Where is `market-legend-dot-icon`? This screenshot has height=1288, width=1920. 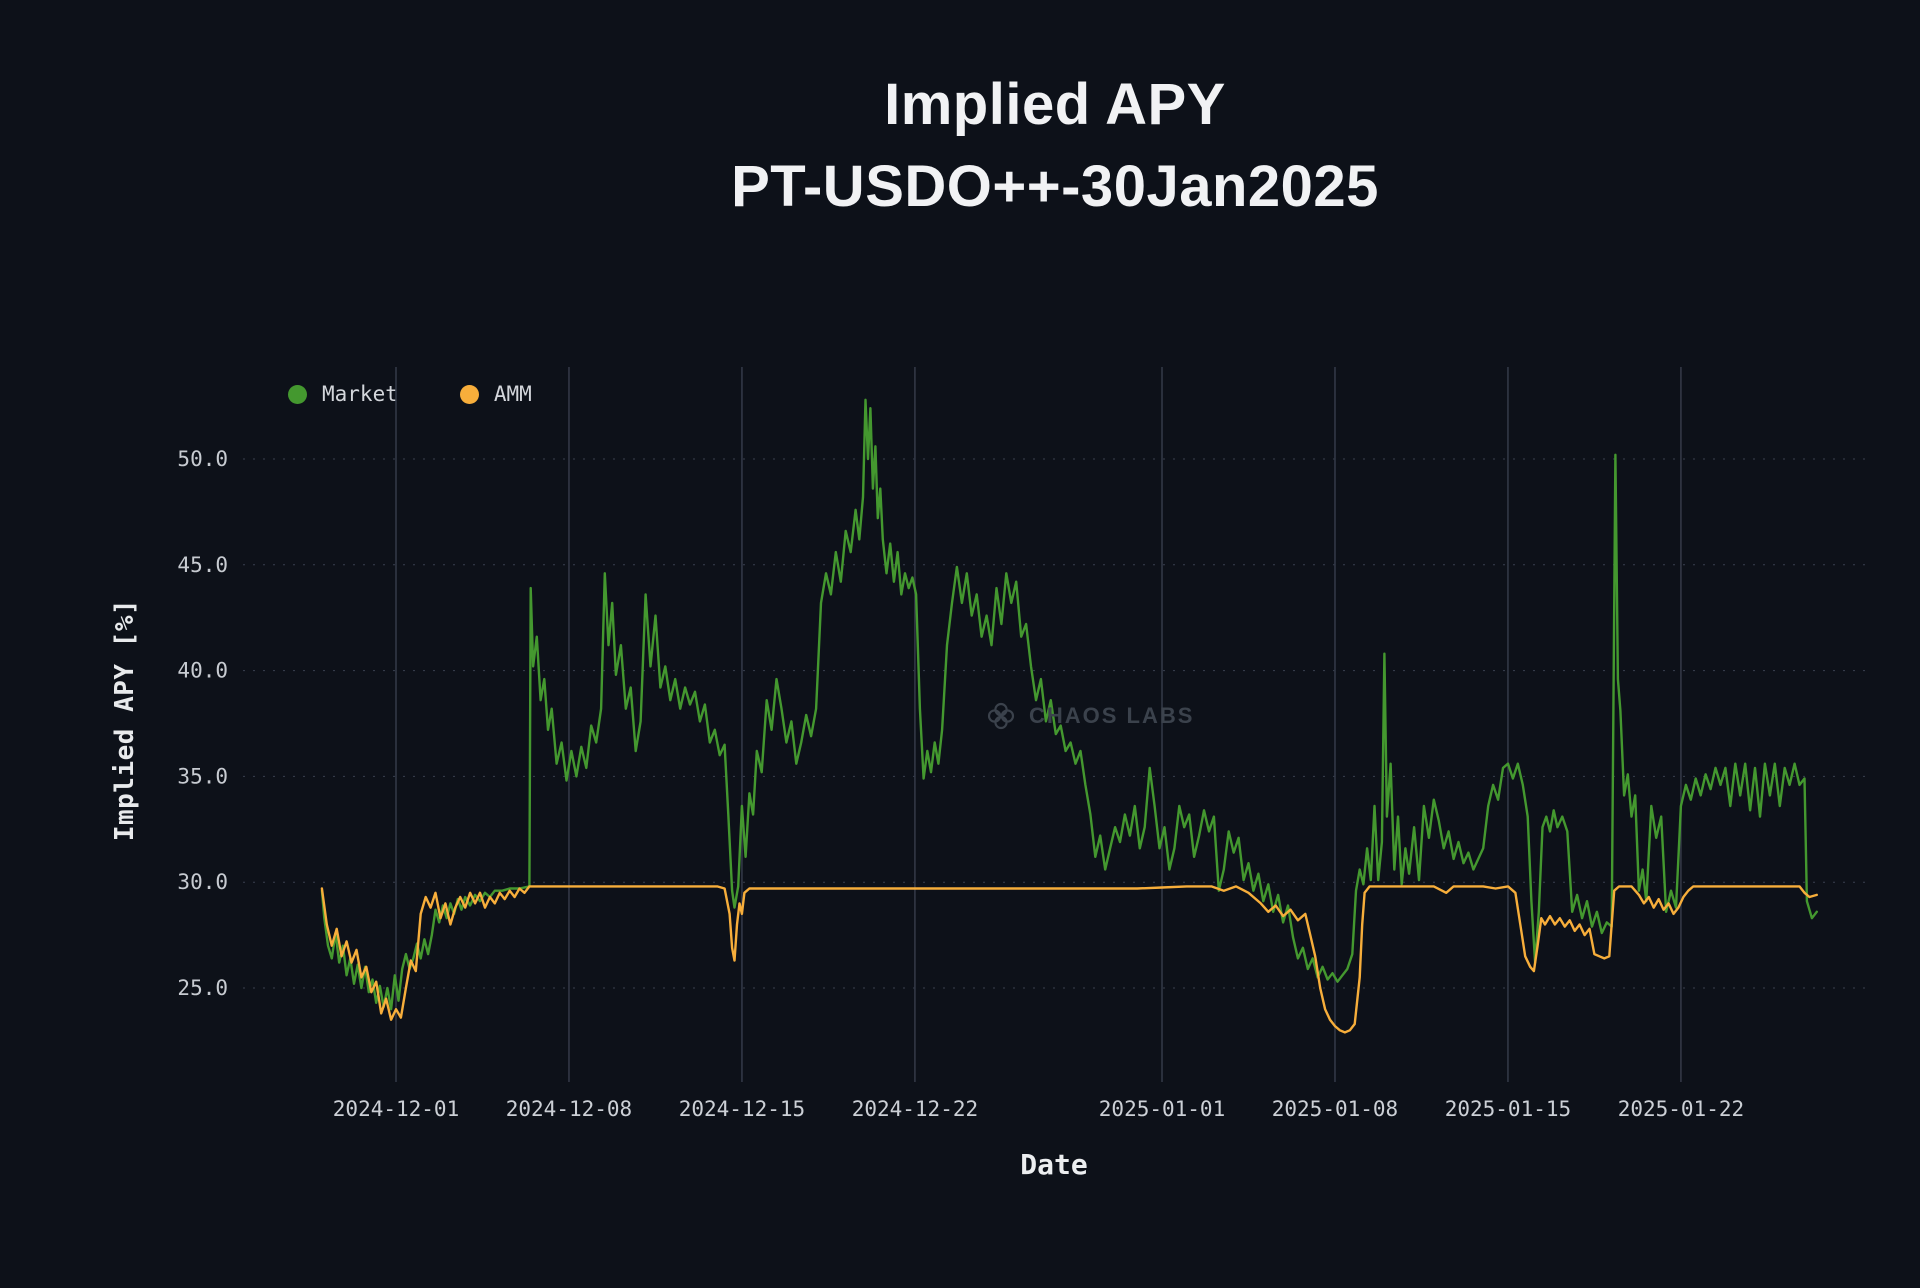 market-legend-dot-icon is located at coordinates (297, 394).